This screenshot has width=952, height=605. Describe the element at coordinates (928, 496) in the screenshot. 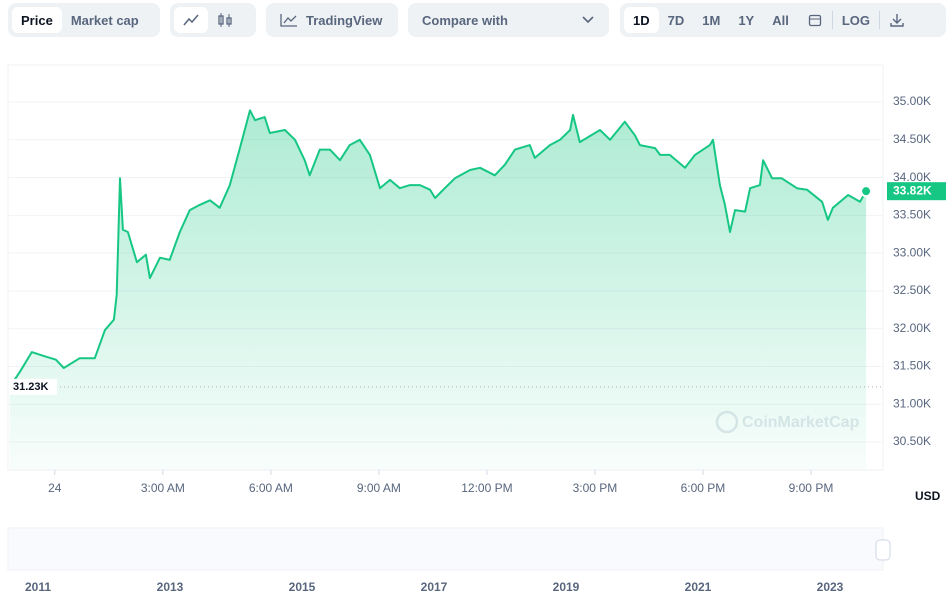

I see `unit-label: USD` at that location.